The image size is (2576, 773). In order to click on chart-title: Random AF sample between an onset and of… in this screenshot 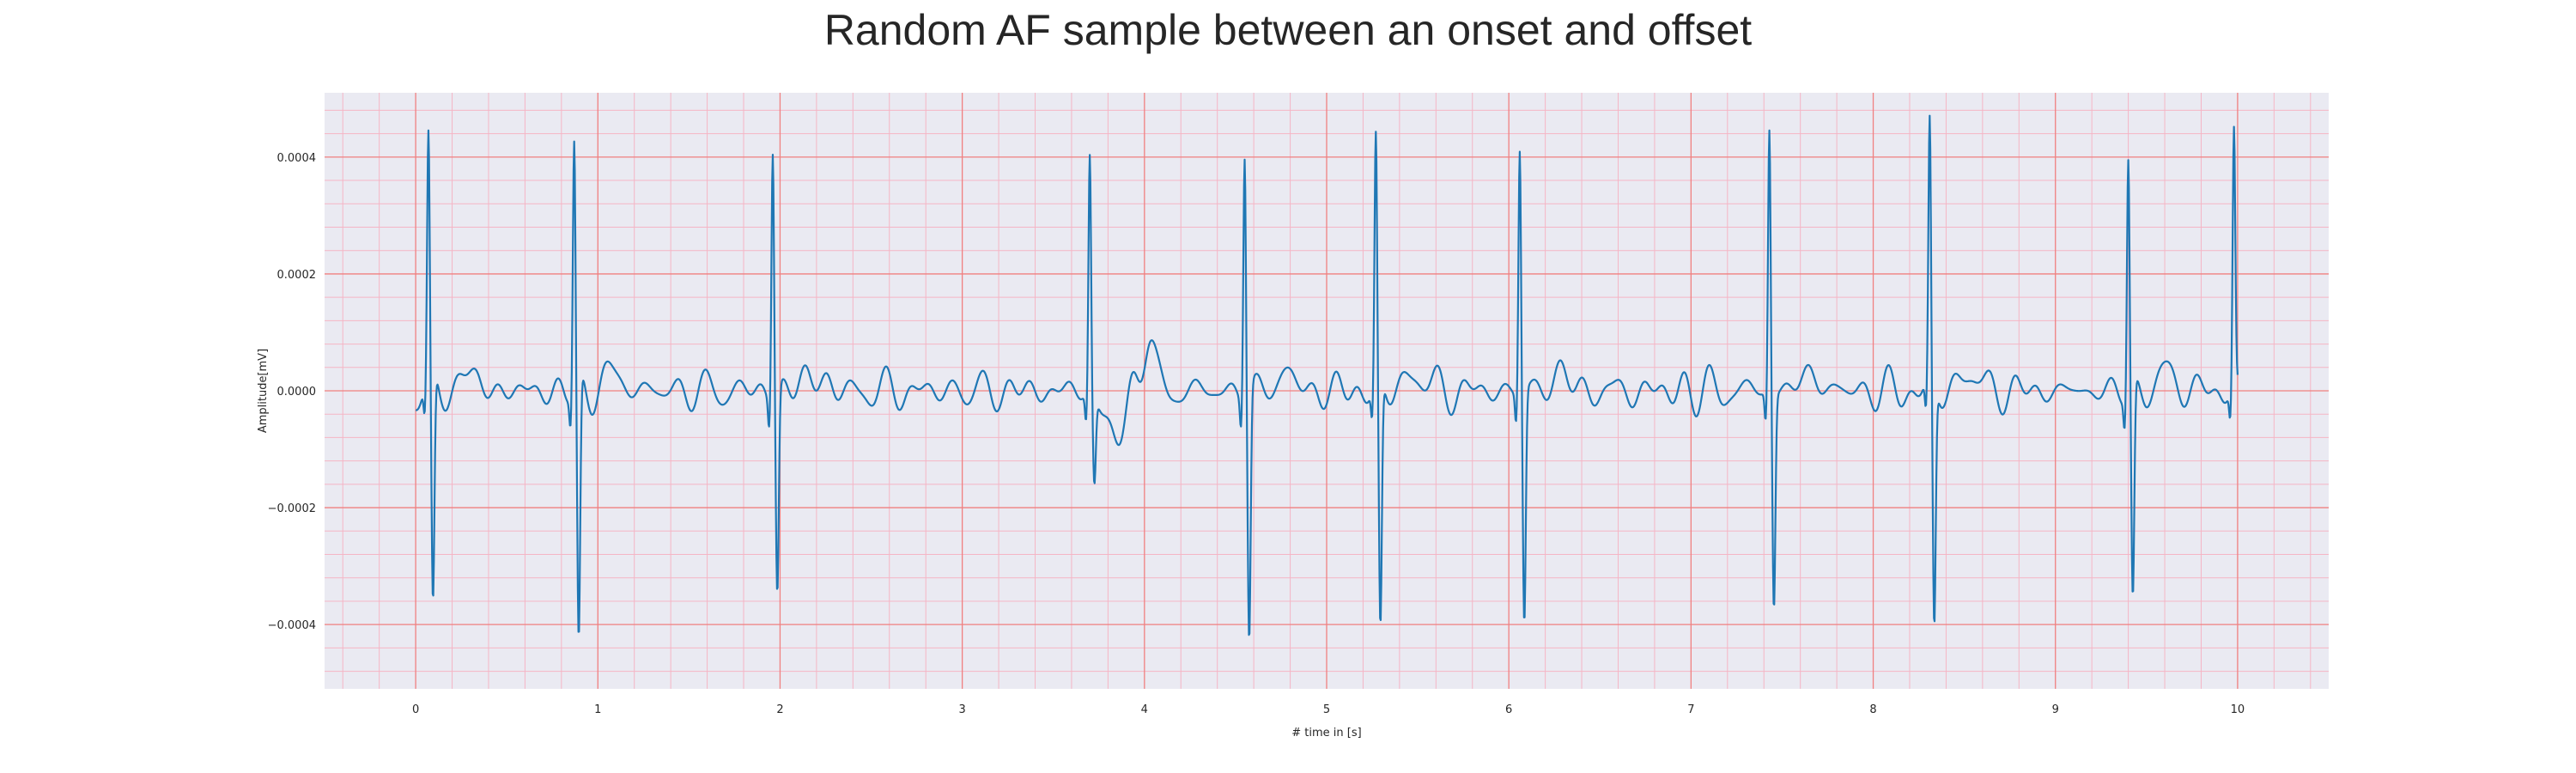, I will do `click(1288, 30)`.